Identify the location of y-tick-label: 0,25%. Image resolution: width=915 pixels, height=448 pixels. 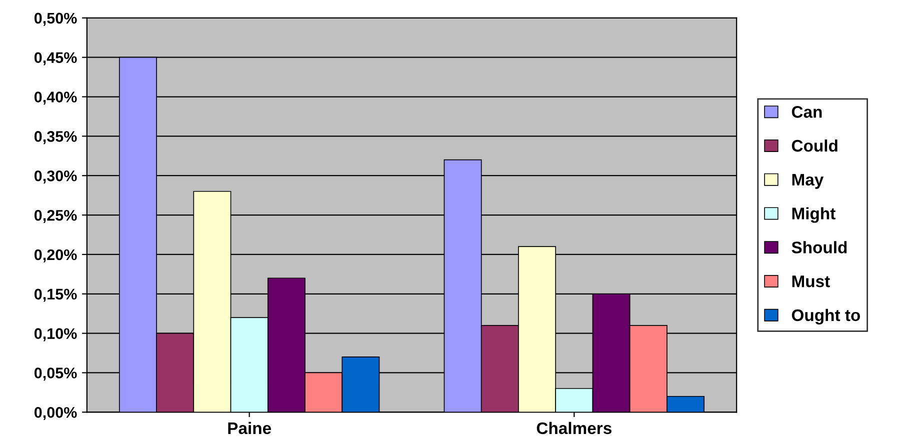
(55, 216).